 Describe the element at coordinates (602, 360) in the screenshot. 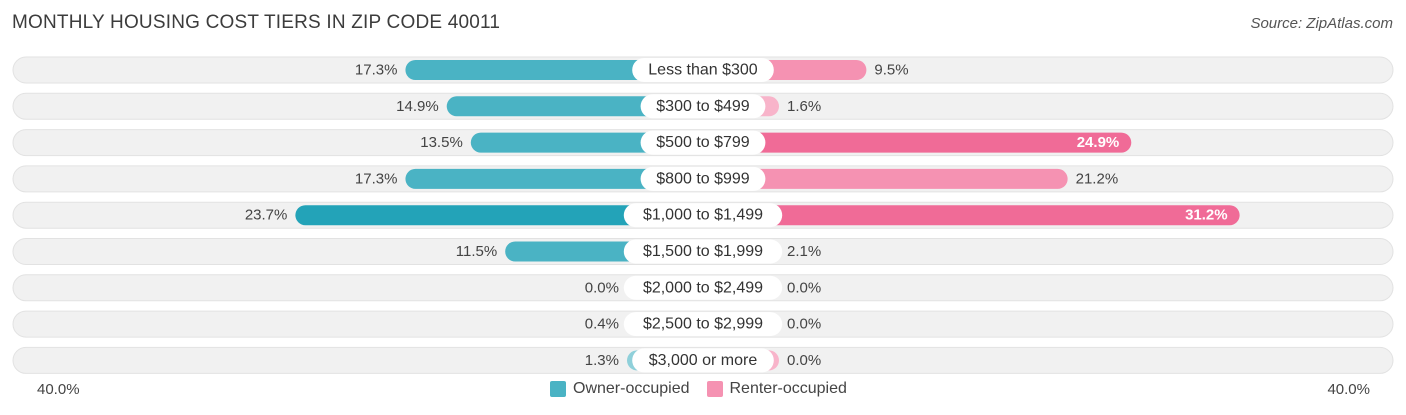

I see `owner-value-label: 1.3%` at that location.